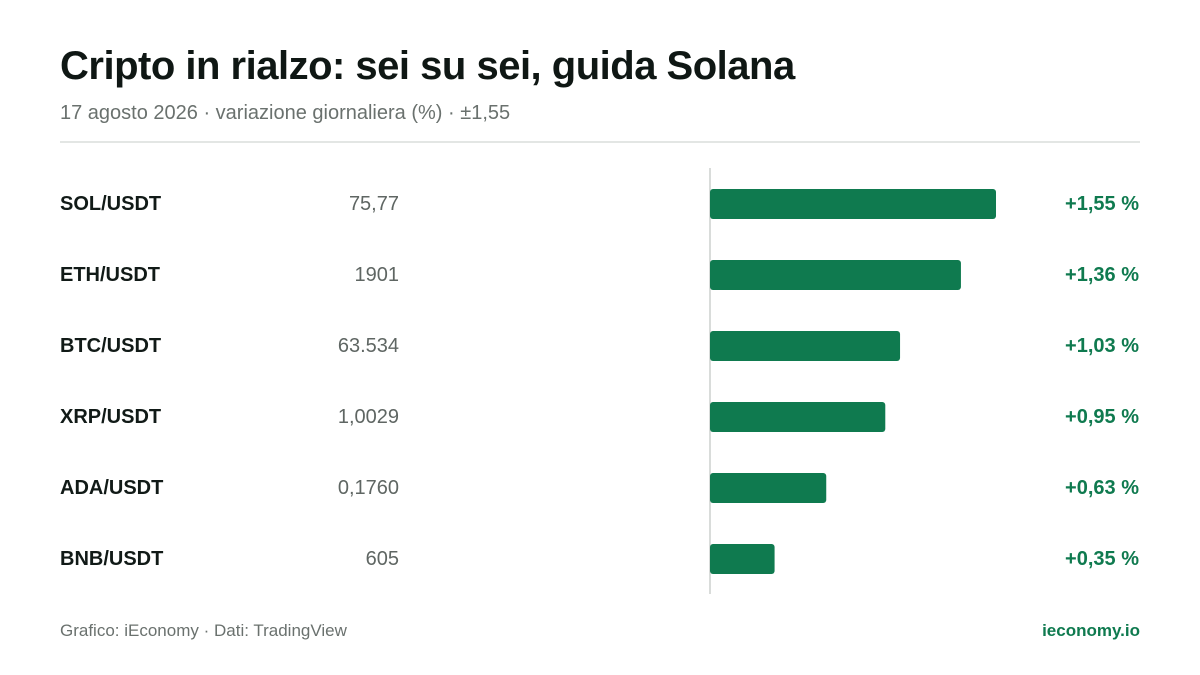 This screenshot has width=1200, height=675. Describe the element at coordinates (368, 417) in the screenshot. I see `price-label: 1,0029` at that location.